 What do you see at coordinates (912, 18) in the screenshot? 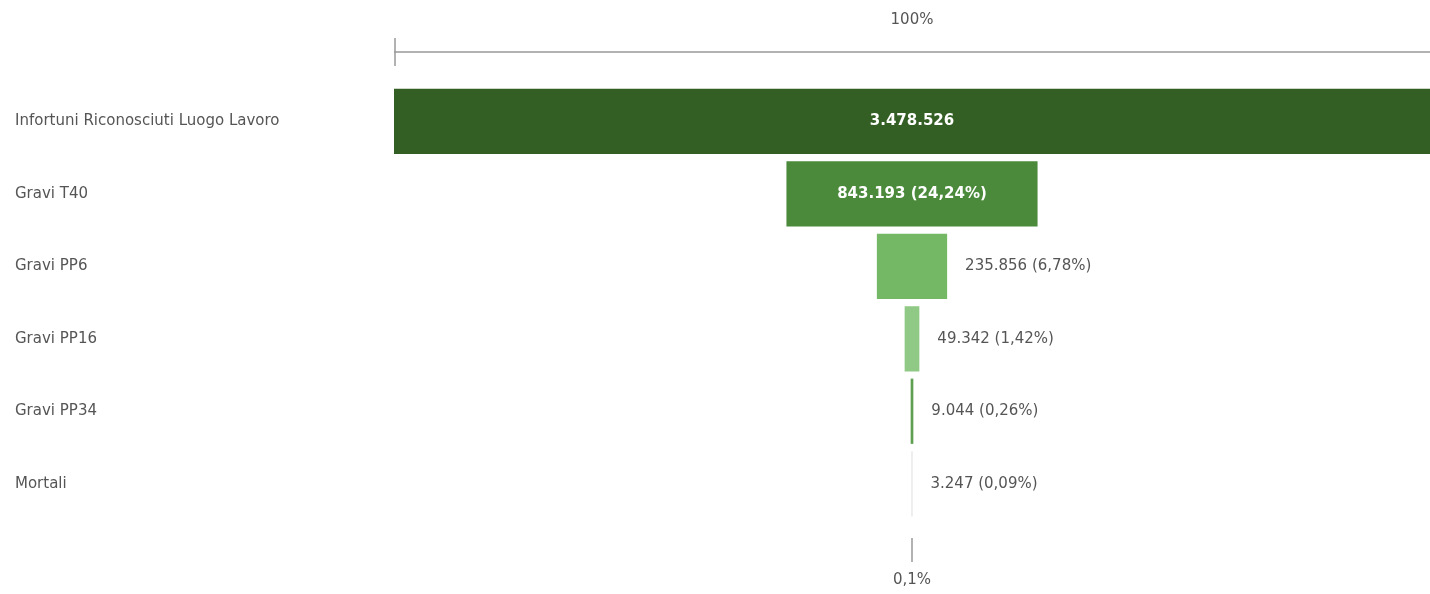
I see `text: 100%` at bounding box center [912, 18].